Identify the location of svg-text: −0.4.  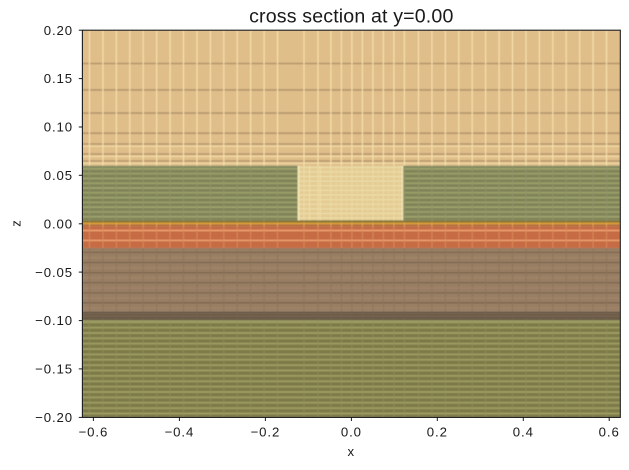
(180, 432).